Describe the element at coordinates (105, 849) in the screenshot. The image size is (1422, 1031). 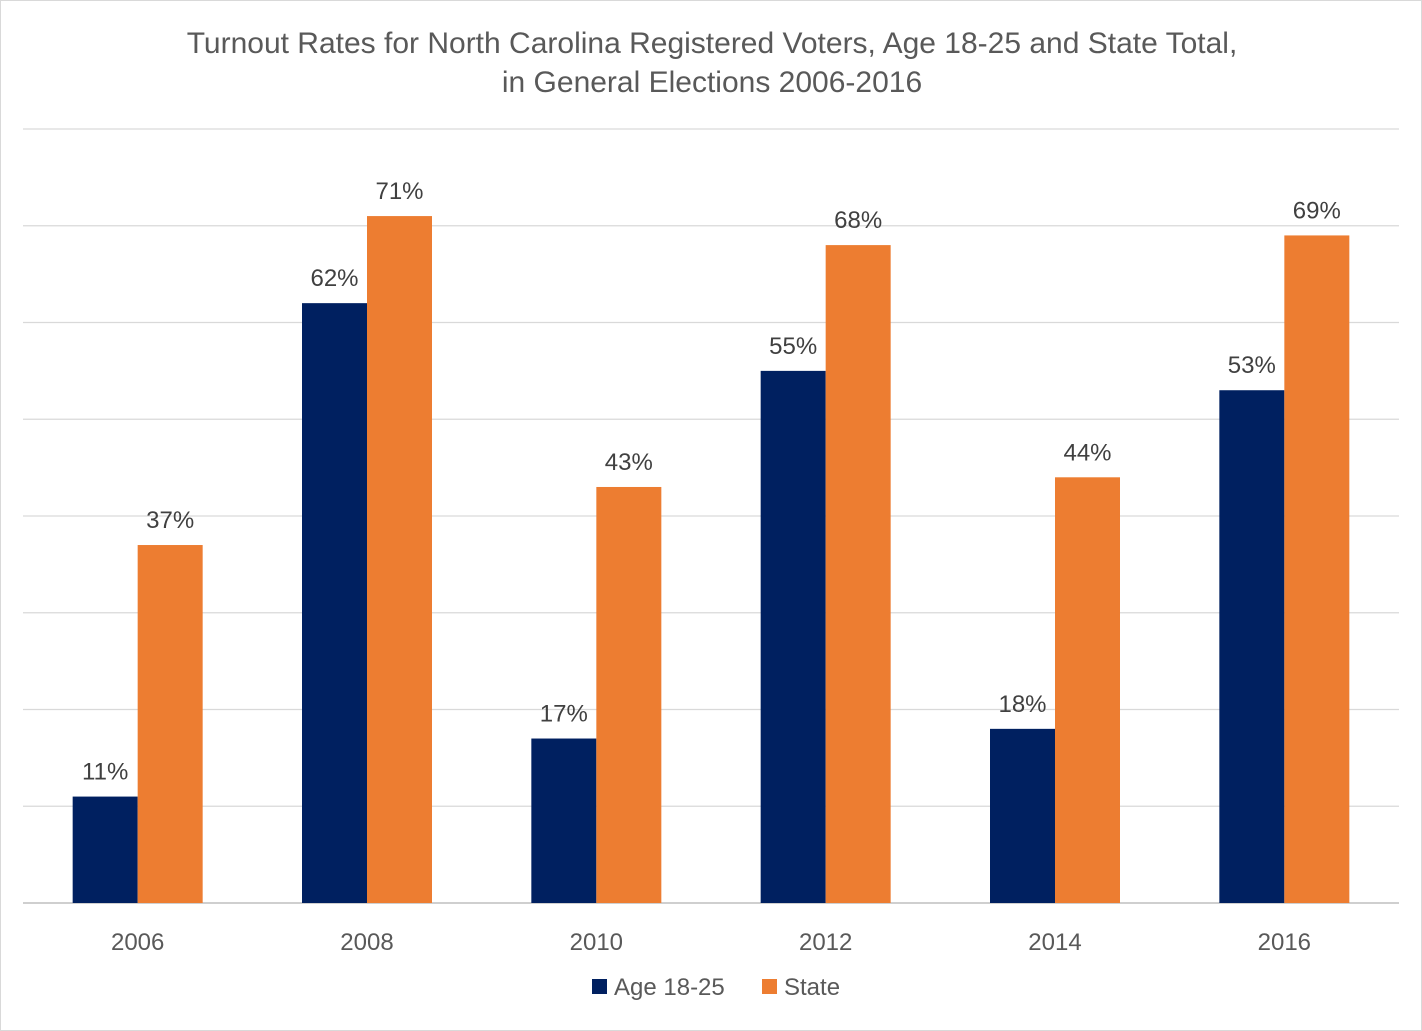
I see `bar-age-18-25-2006` at that location.